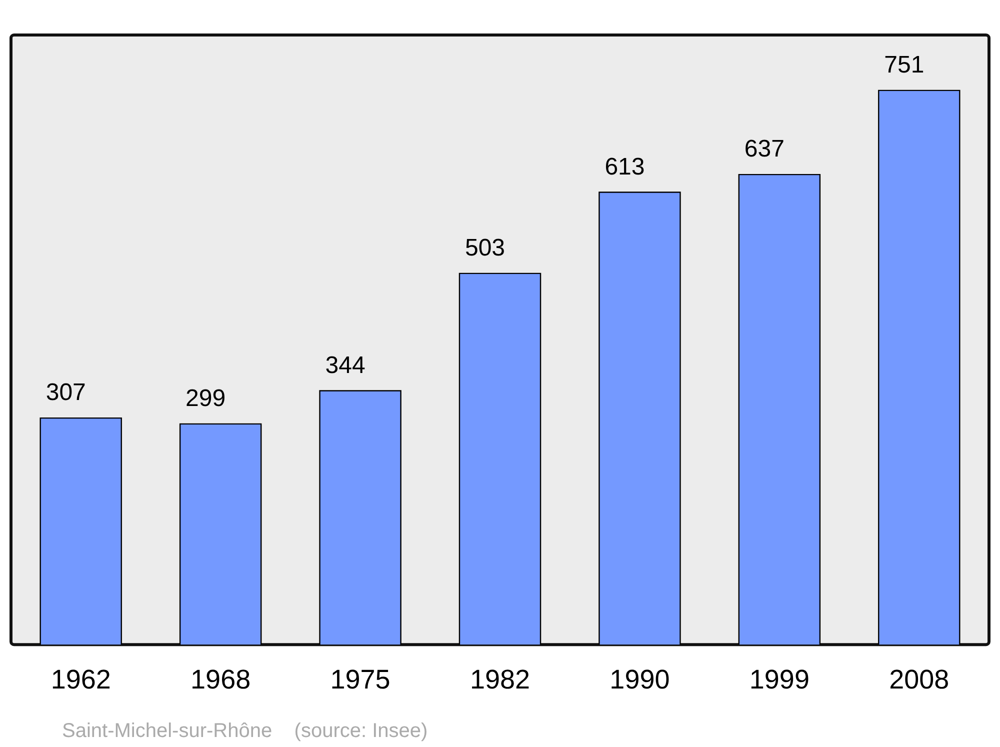 Image resolution: width=1000 pixels, height=747 pixels. What do you see at coordinates (245, 731) in the screenshot?
I see `text: Saint-Michel-sur-Rhône (source: Insee)` at bounding box center [245, 731].